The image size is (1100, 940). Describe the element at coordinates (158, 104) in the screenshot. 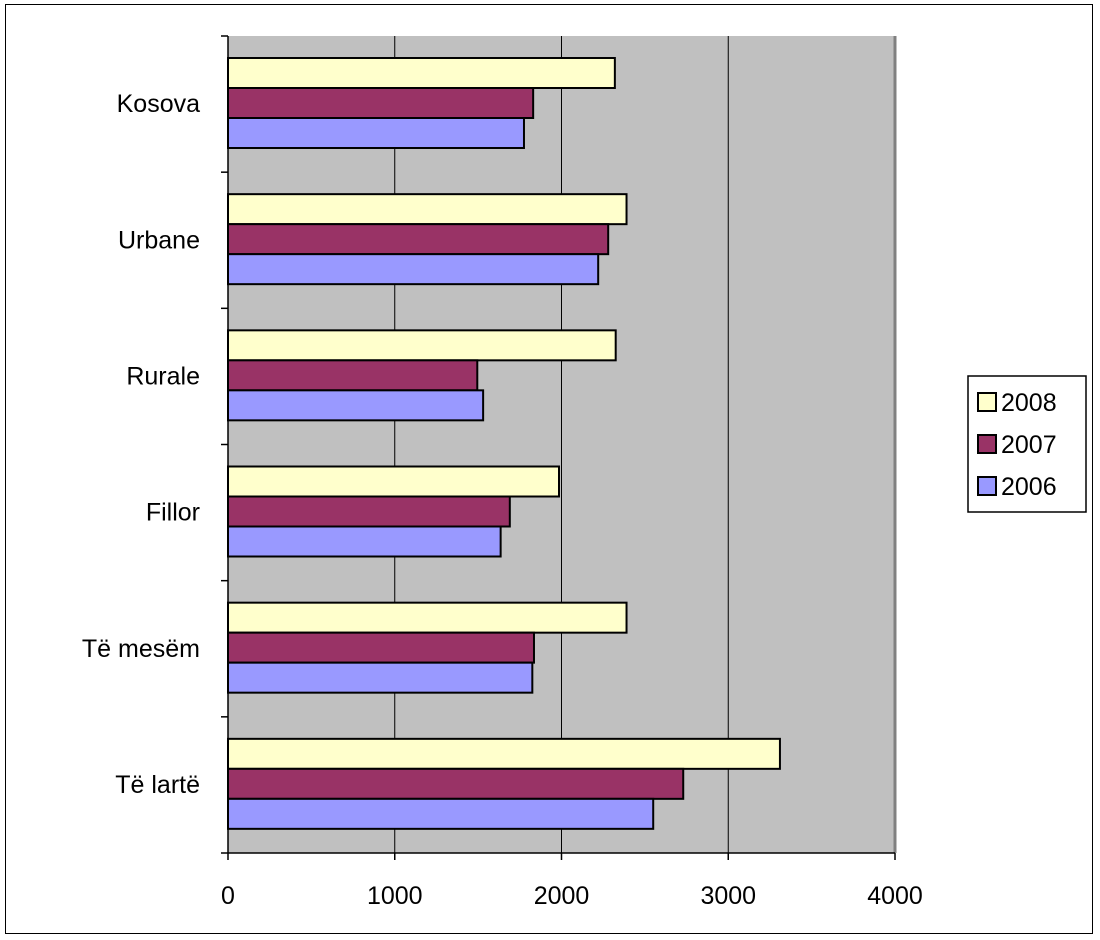

I see `category-label: Kosova` at that location.